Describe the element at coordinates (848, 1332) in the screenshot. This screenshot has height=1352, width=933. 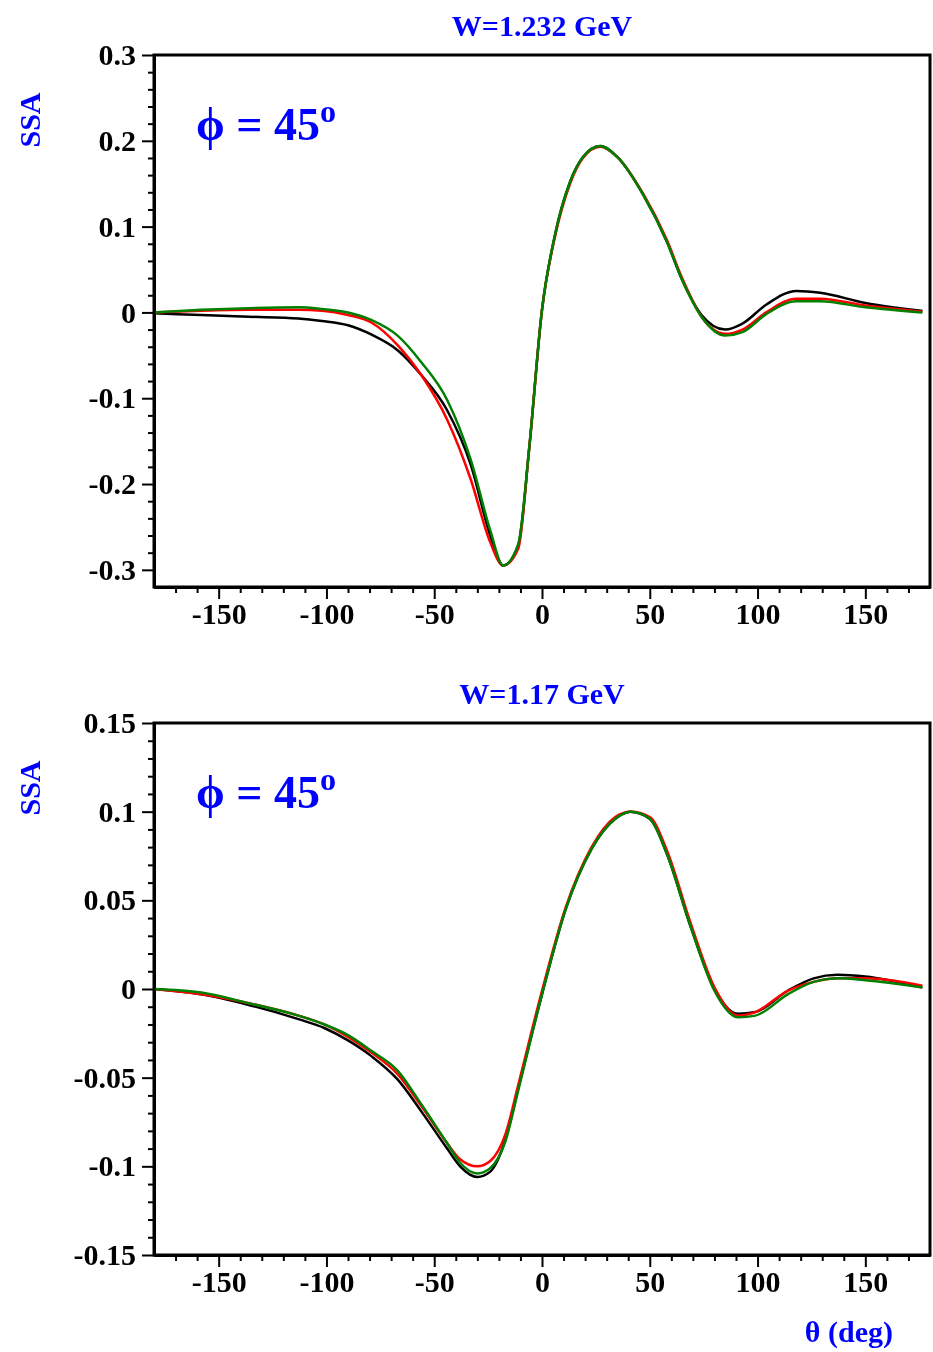
I see `x-axis-title: θ (deg)` at that location.